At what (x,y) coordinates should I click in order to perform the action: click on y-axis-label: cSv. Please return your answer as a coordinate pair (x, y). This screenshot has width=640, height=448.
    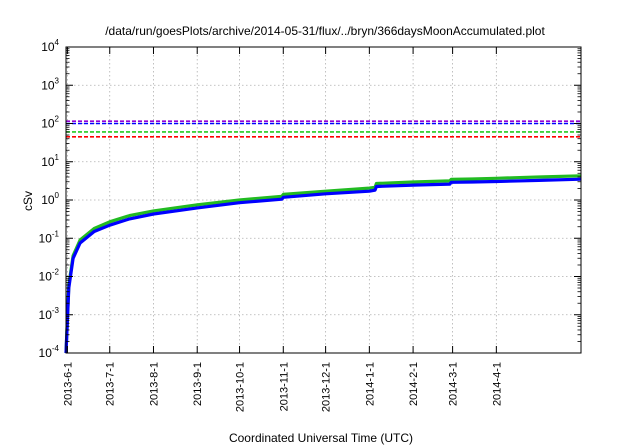
    Looking at the image, I should click on (28, 201).